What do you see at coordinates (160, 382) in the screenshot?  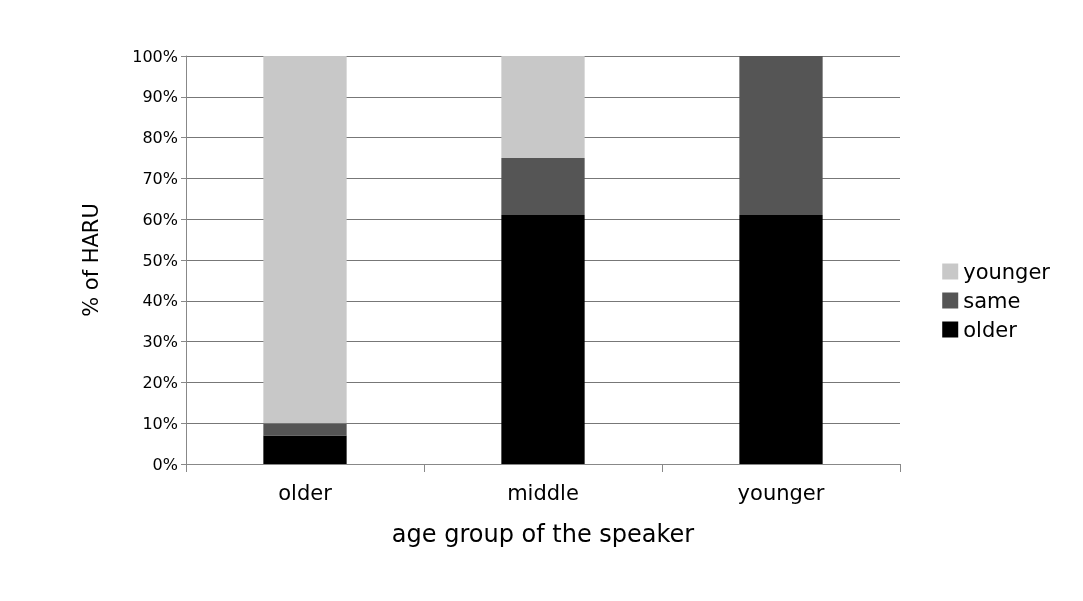 I see `y-tick-label: 20%` at bounding box center [160, 382].